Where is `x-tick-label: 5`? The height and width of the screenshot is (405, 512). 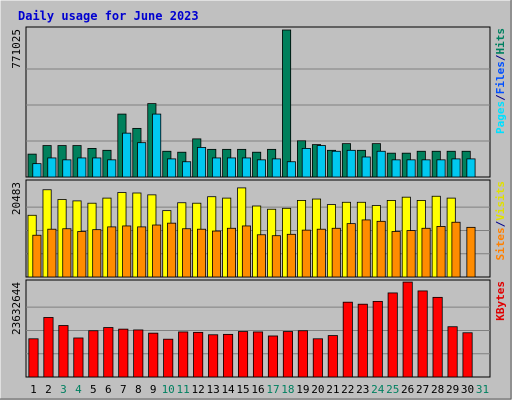
x-tick-label: 5 is located at coordinates (93, 389).